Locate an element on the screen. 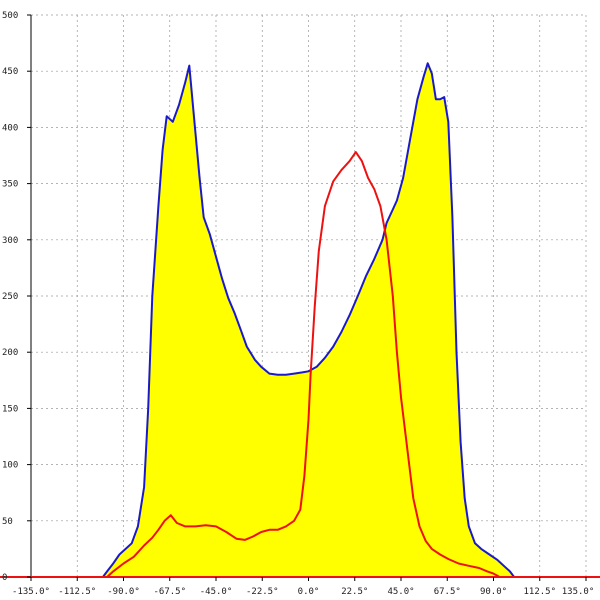 The height and width of the screenshot is (600, 600). x-tick-label: -135.0° is located at coordinates (31, 592).